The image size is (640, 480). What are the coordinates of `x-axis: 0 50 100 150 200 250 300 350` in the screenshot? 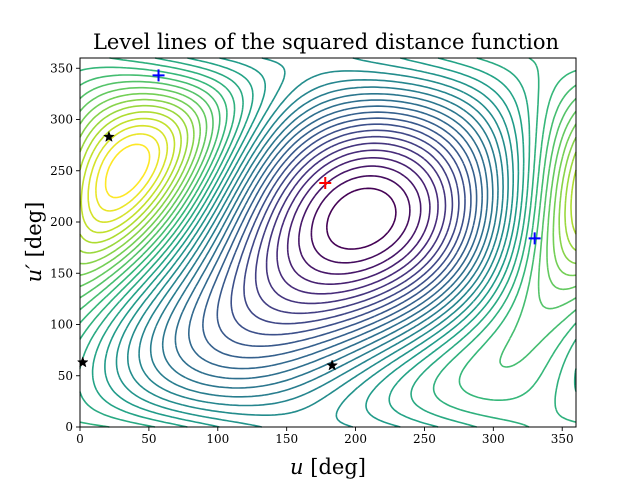 It's located at (325, 436).